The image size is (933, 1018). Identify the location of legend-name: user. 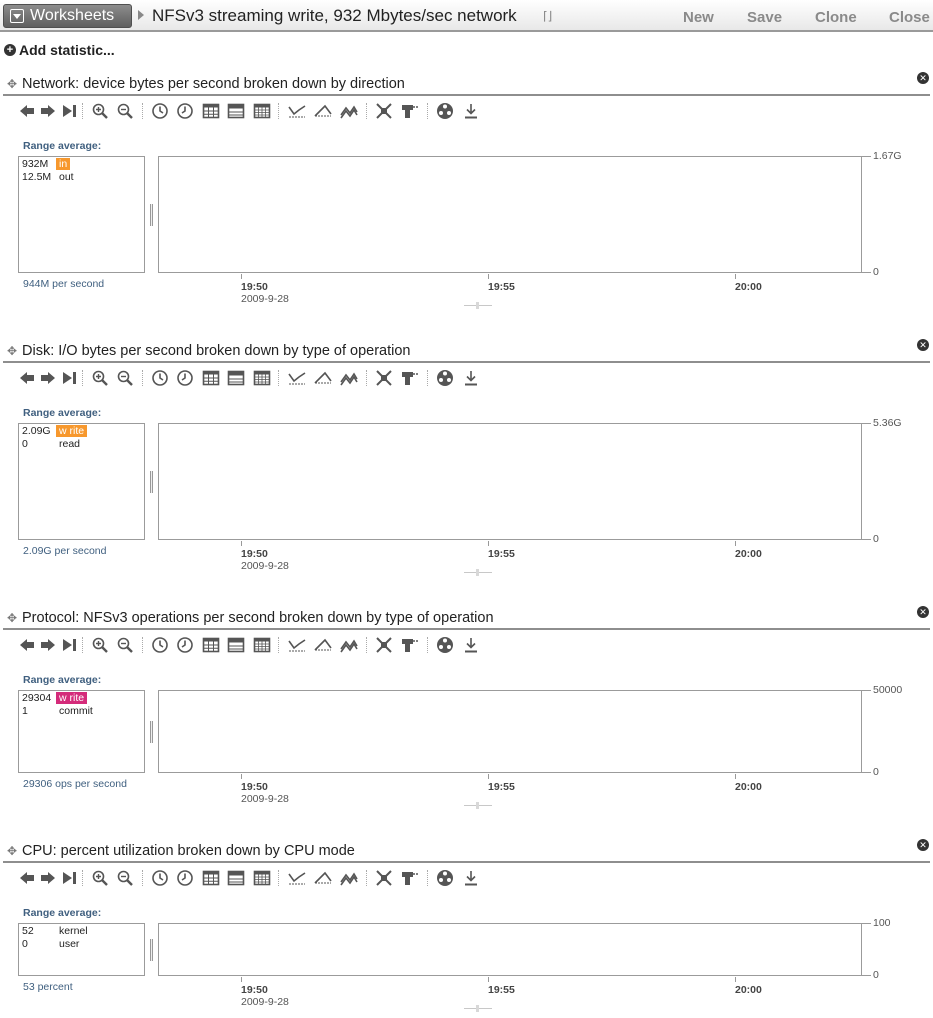
(69, 944).